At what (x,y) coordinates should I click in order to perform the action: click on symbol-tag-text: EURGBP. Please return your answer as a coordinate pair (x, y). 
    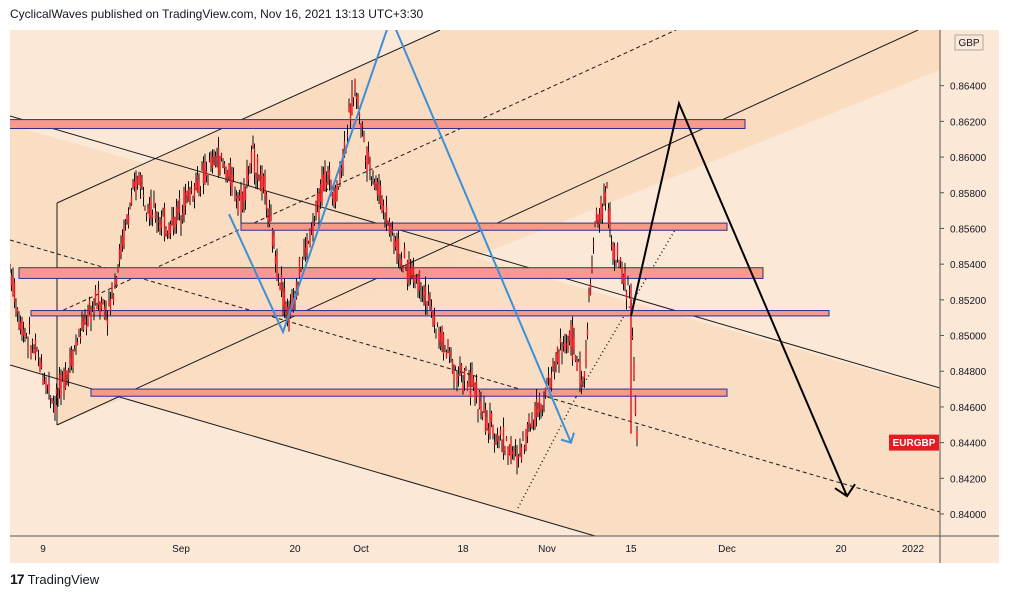
    Looking at the image, I should click on (914, 443).